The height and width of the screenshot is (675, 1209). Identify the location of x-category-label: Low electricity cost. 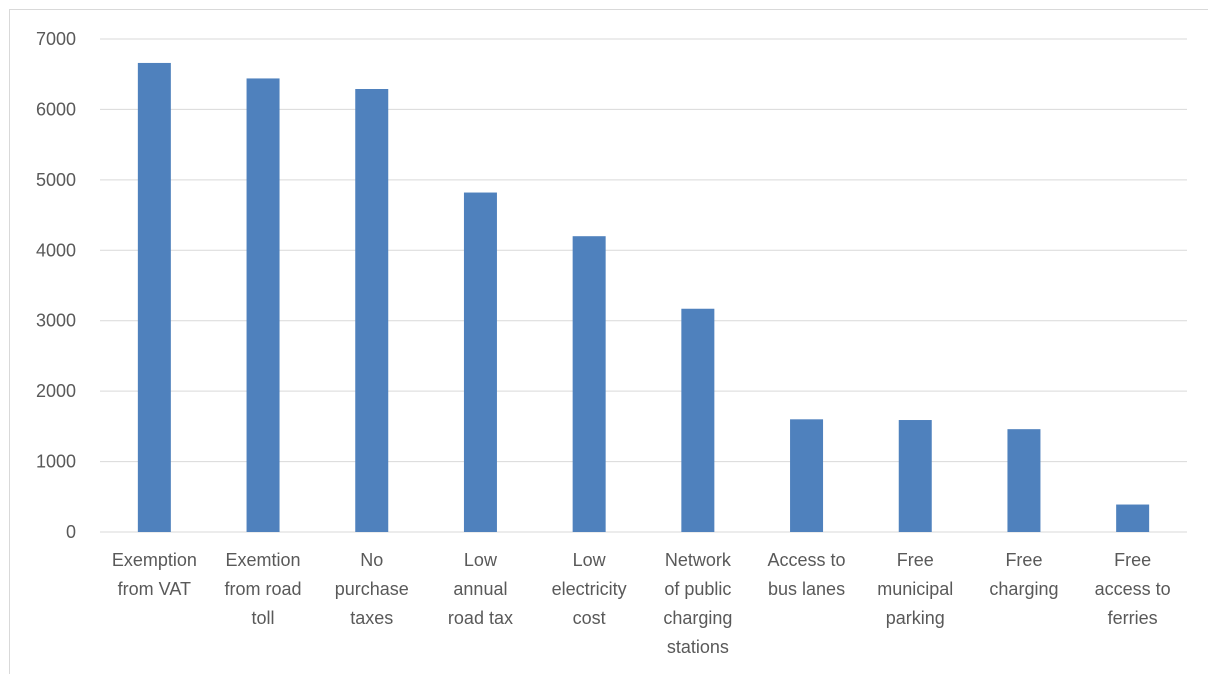
(589, 589).